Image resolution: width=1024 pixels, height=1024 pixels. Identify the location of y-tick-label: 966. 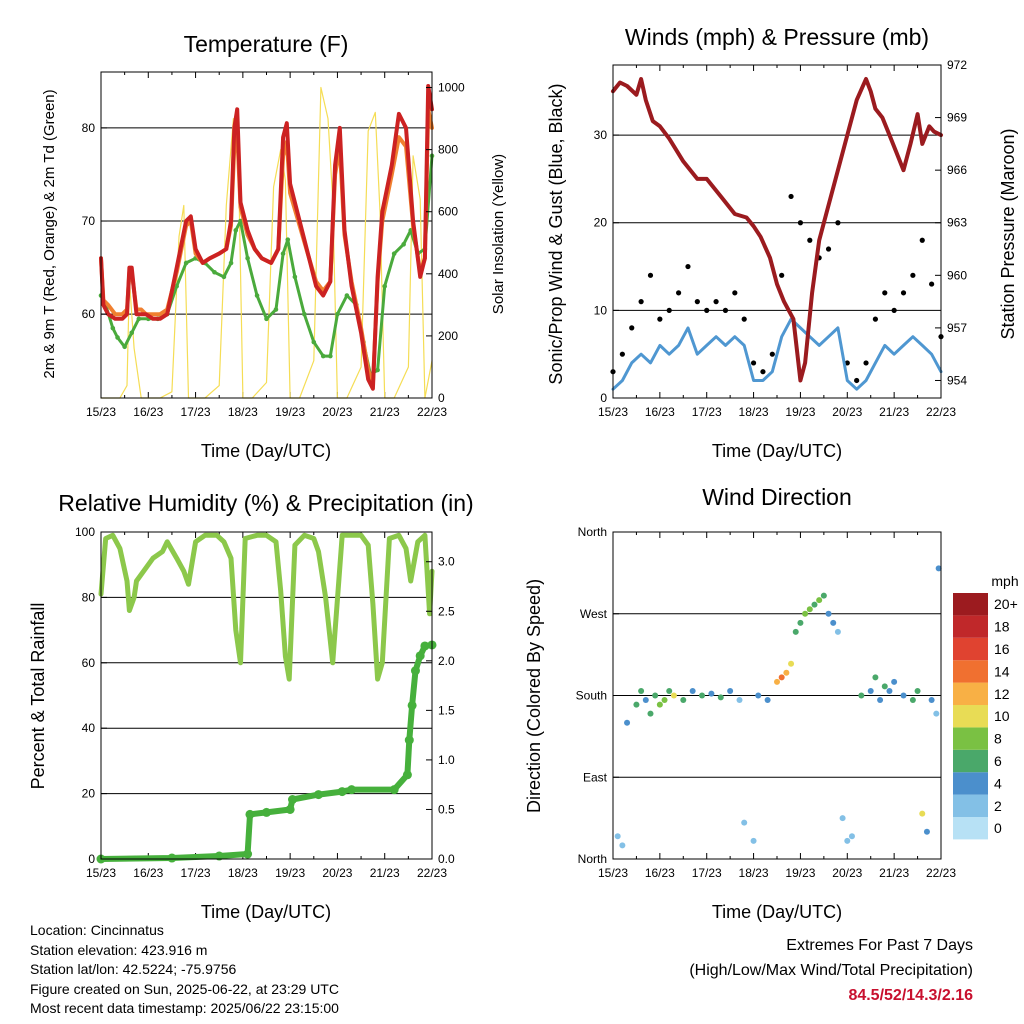
(957, 170).